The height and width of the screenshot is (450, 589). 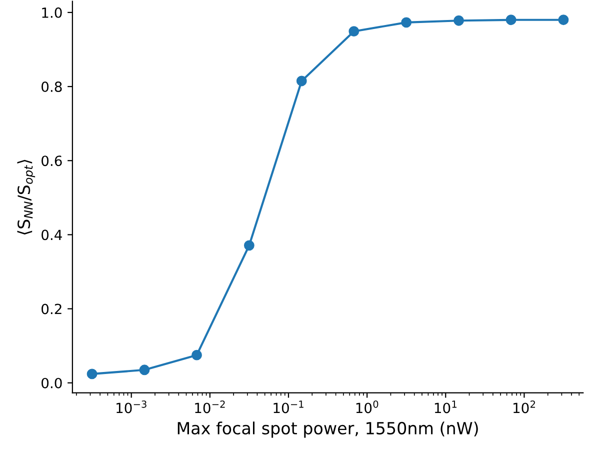 I want to click on y-tick-label: 0.2, so click(x=52, y=309).